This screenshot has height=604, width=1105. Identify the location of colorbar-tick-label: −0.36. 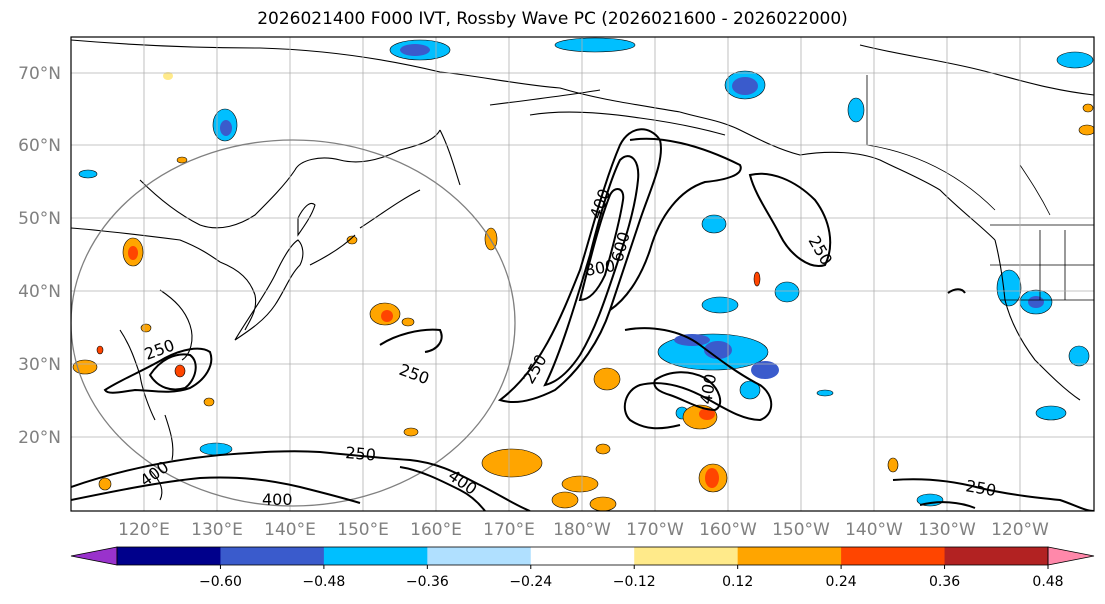
(427, 582).